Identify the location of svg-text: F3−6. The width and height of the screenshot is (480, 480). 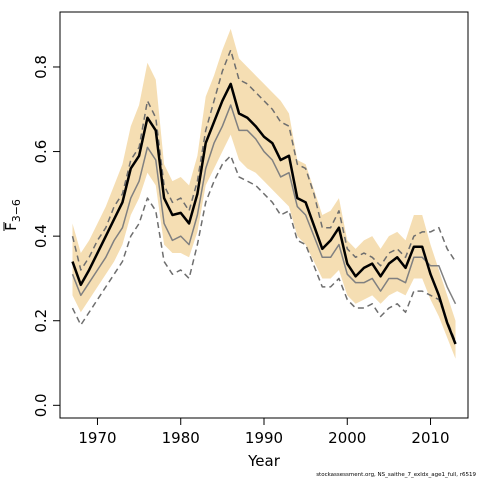
(12, 215).